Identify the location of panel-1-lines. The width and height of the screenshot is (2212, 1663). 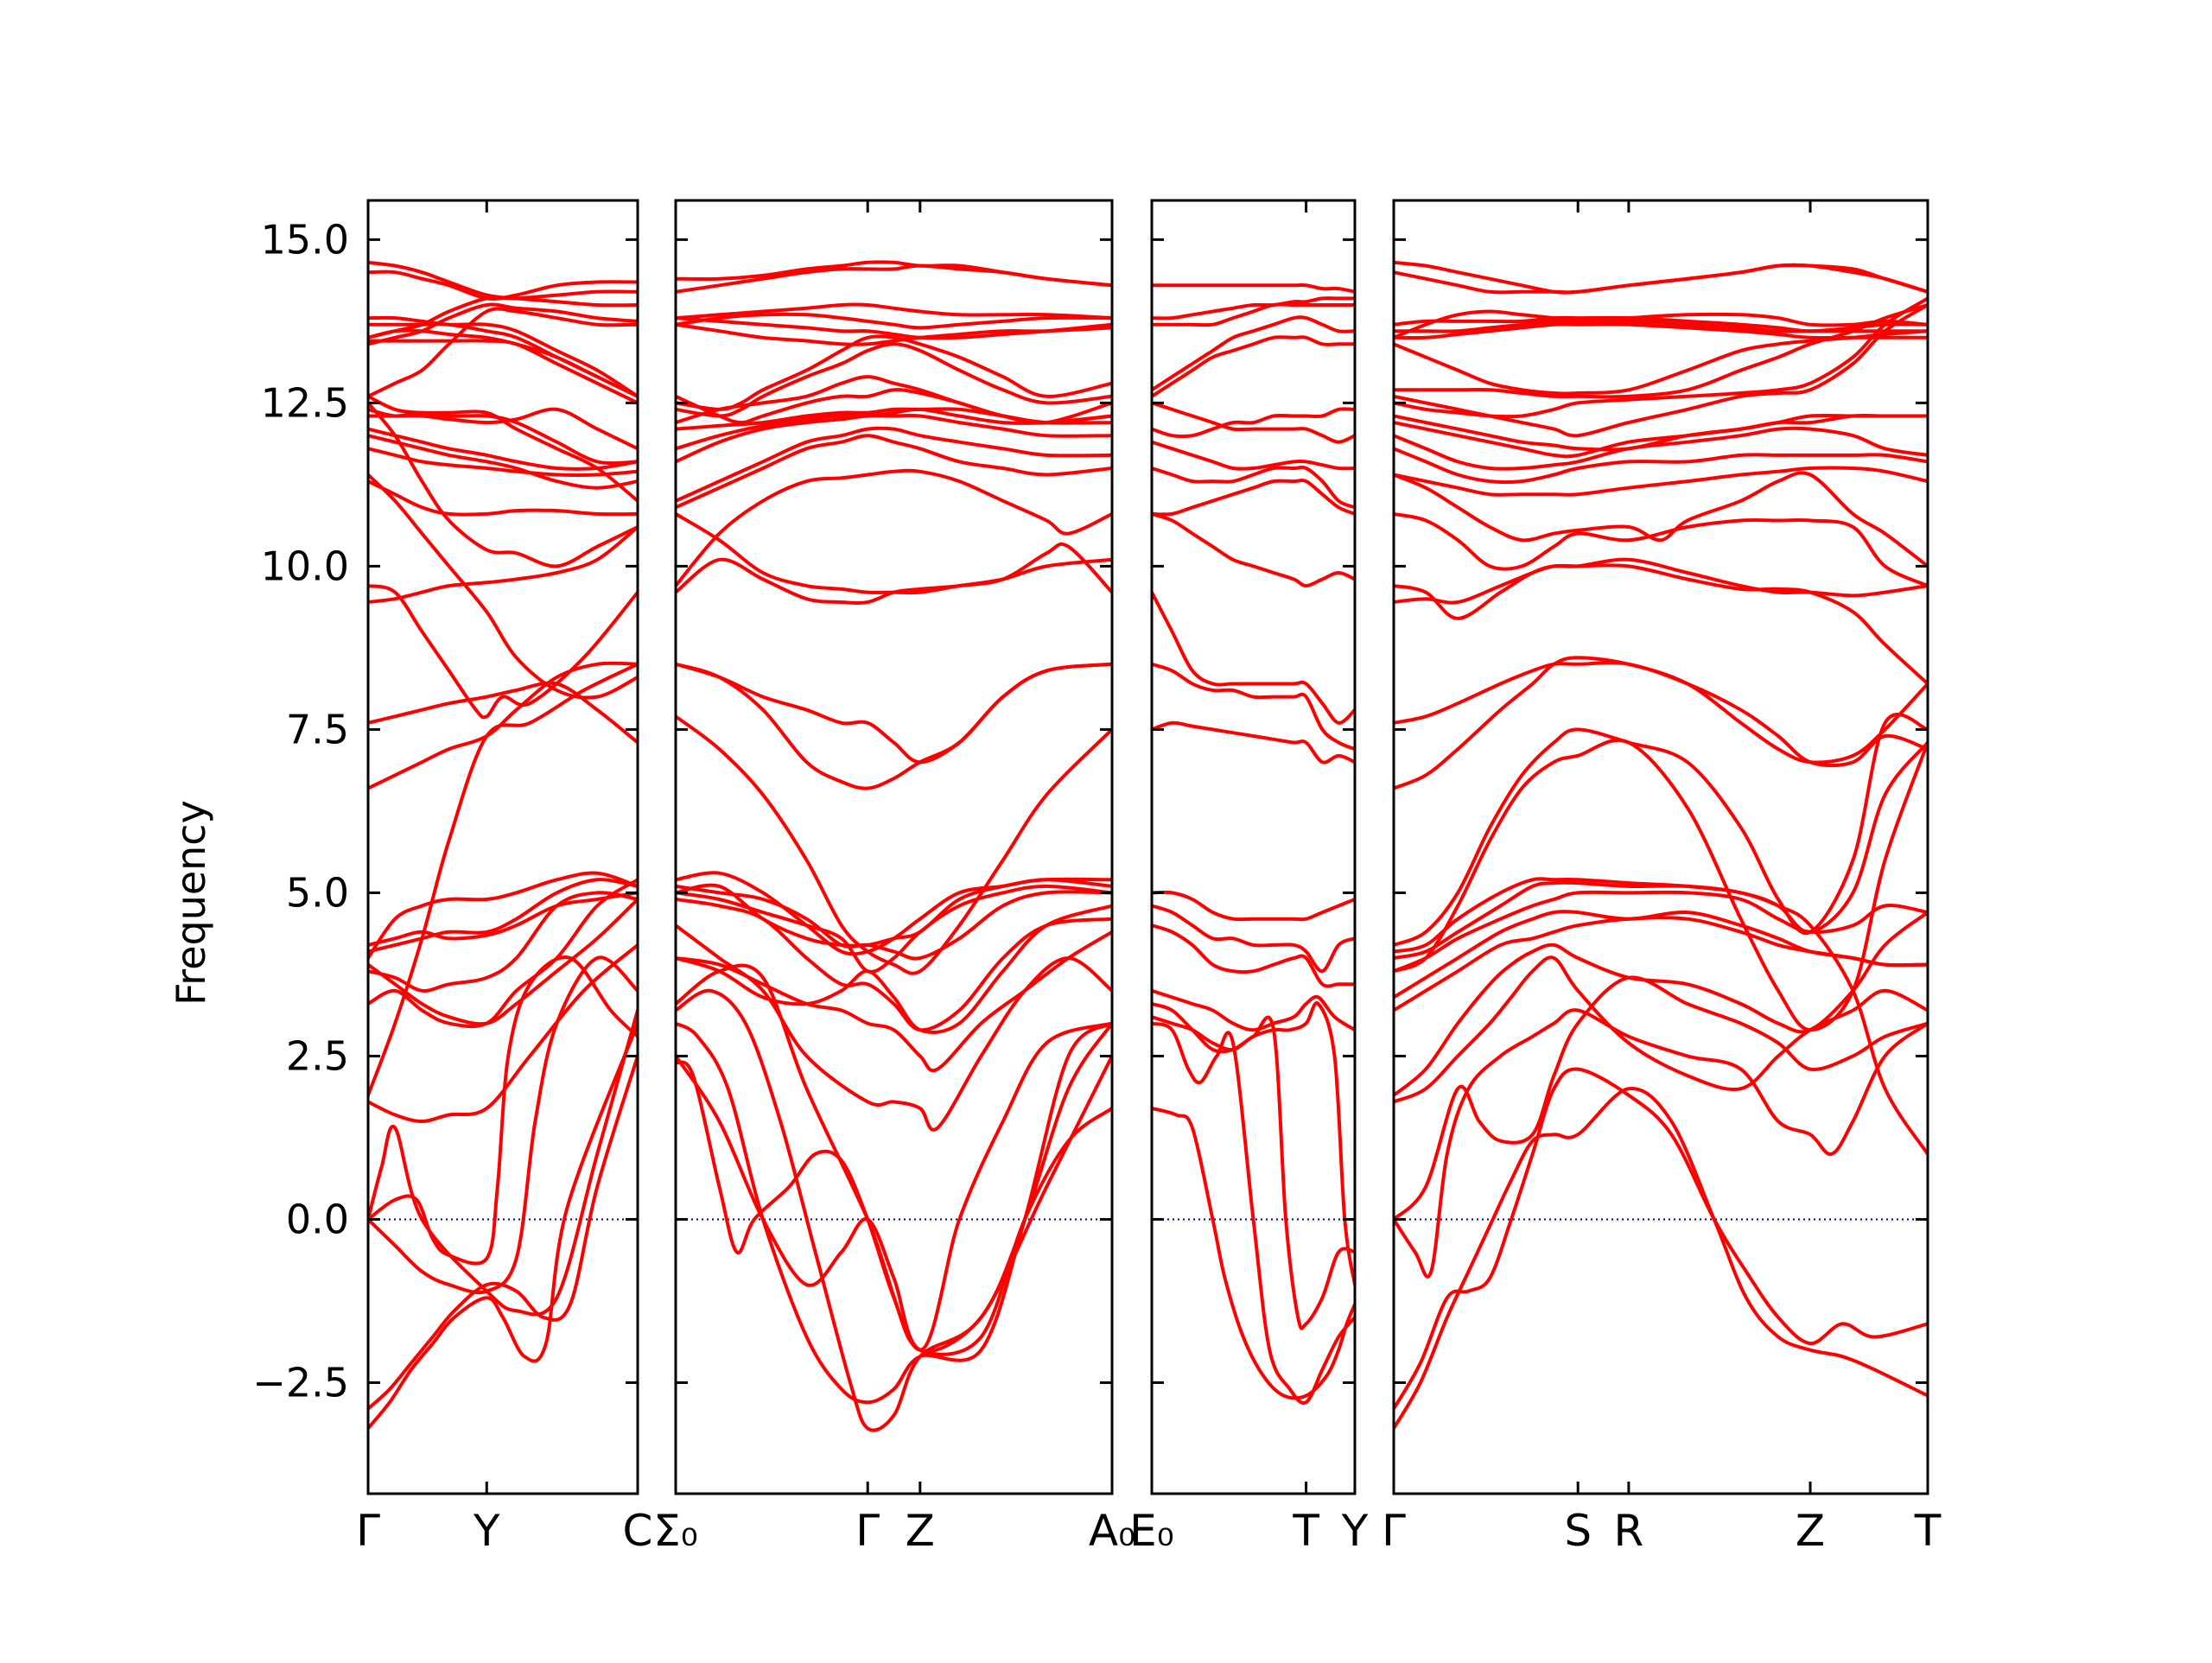
(503, 846).